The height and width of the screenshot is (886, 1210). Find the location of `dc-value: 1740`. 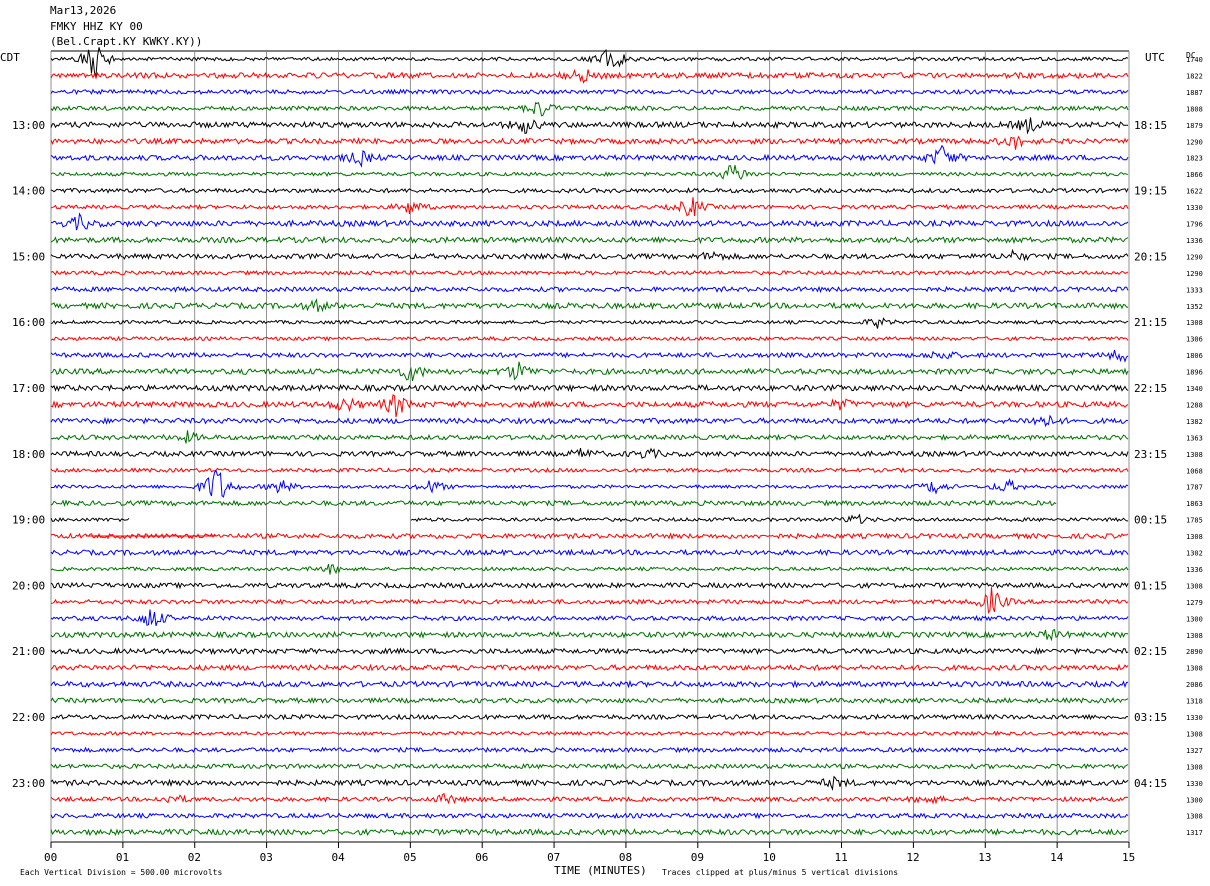

dc-value: 1740 is located at coordinates (1194, 60).